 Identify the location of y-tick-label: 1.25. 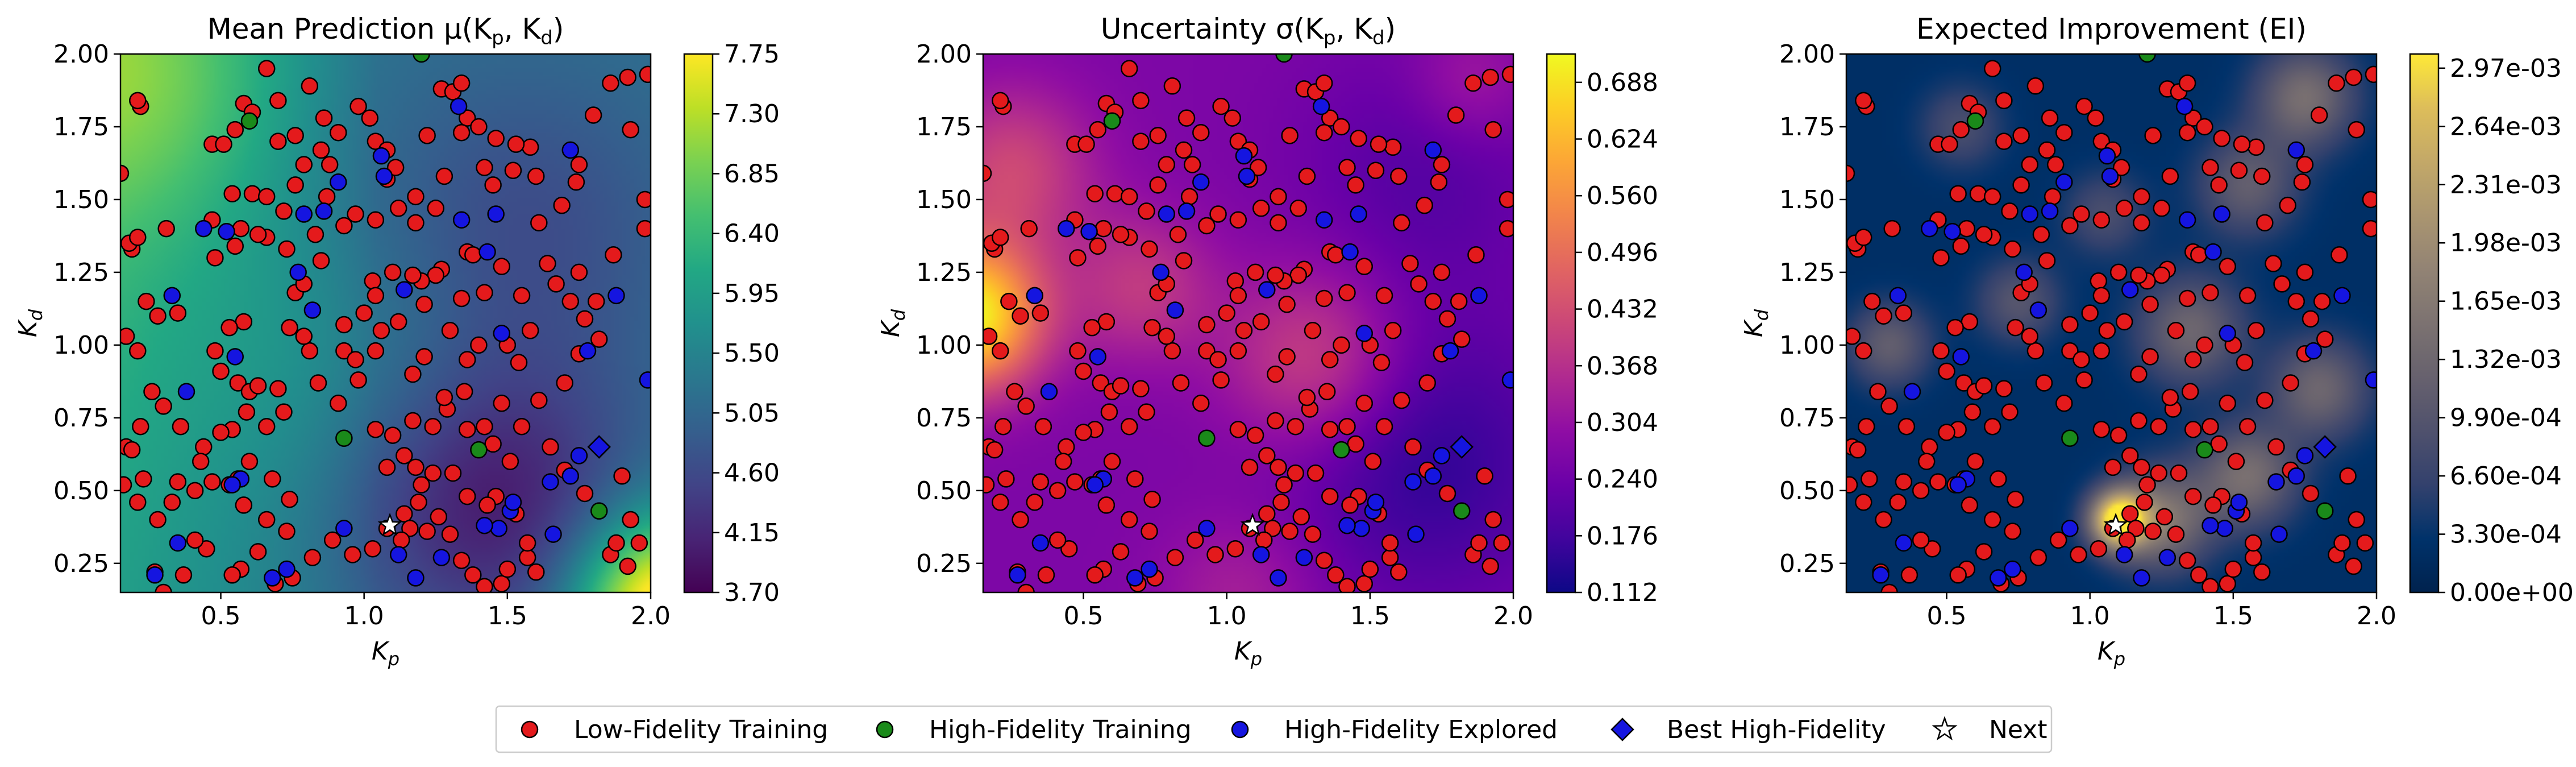
(81, 272).